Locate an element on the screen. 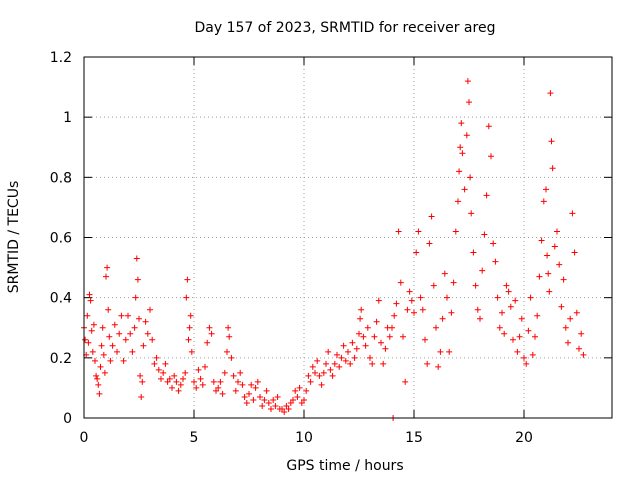 This screenshot has height=480, width=640. y-tick-label: 0.6 is located at coordinates (61, 239).